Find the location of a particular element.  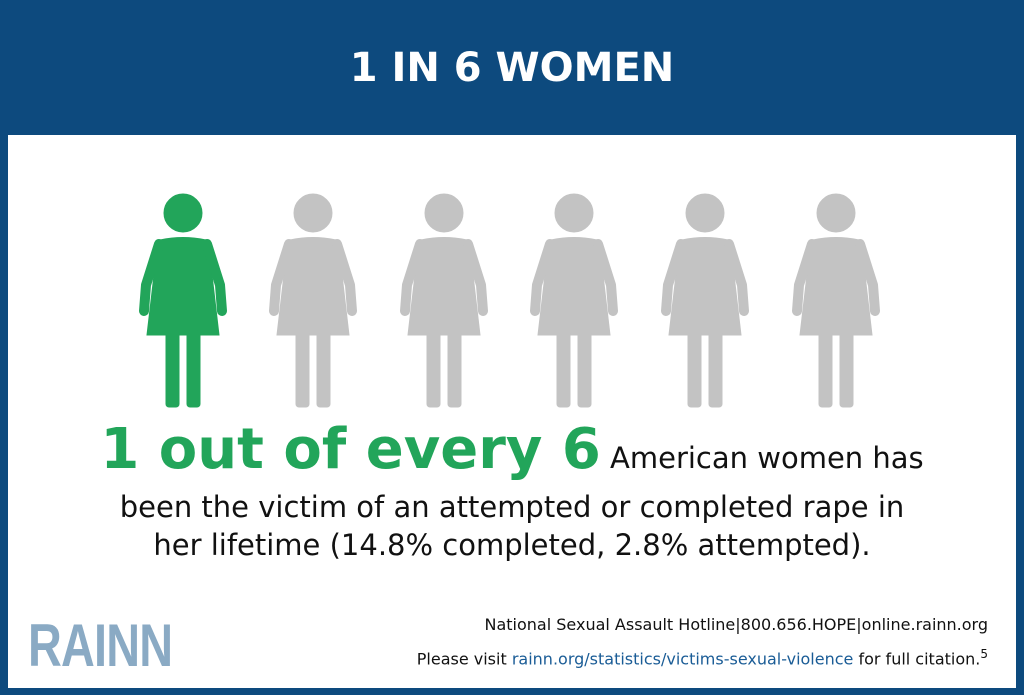

highlight: 1 out of every 6 is located at coordinates (350, 449).